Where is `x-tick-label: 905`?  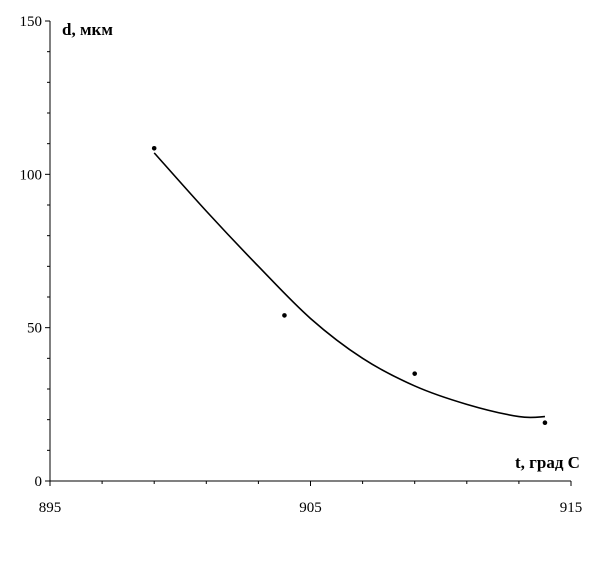 x-tick-label: 905 is located at coordinates (310, 508).